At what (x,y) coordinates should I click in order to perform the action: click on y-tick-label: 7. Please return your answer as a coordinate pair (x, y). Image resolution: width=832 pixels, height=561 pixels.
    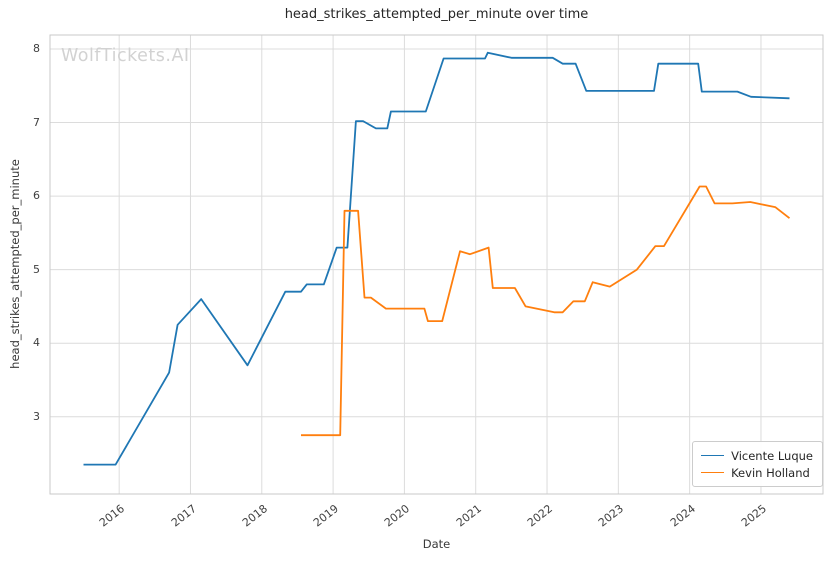
    Looking at the image, I should click on (36, 122).